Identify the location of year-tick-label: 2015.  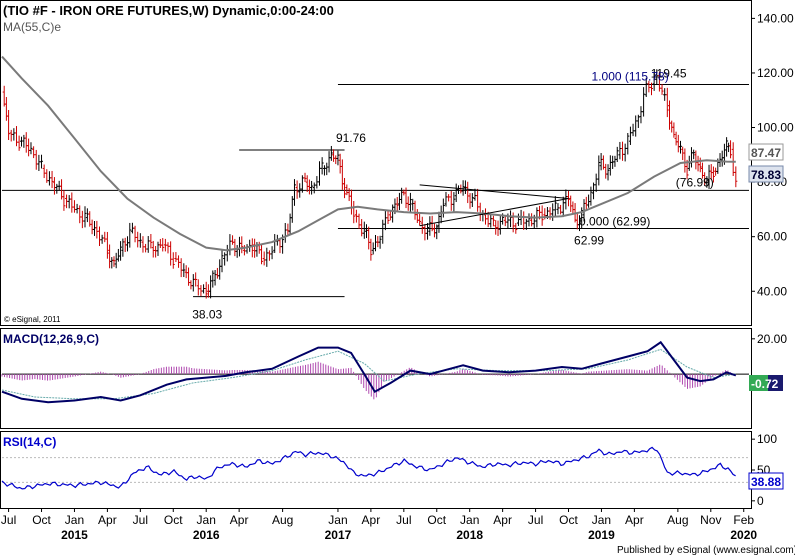
(74, 535).